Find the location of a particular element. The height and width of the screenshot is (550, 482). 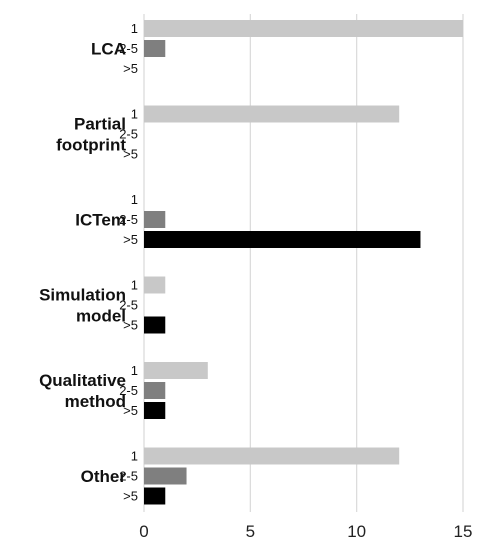

x-tick-label: 5 is located at coordinates (250, 531).